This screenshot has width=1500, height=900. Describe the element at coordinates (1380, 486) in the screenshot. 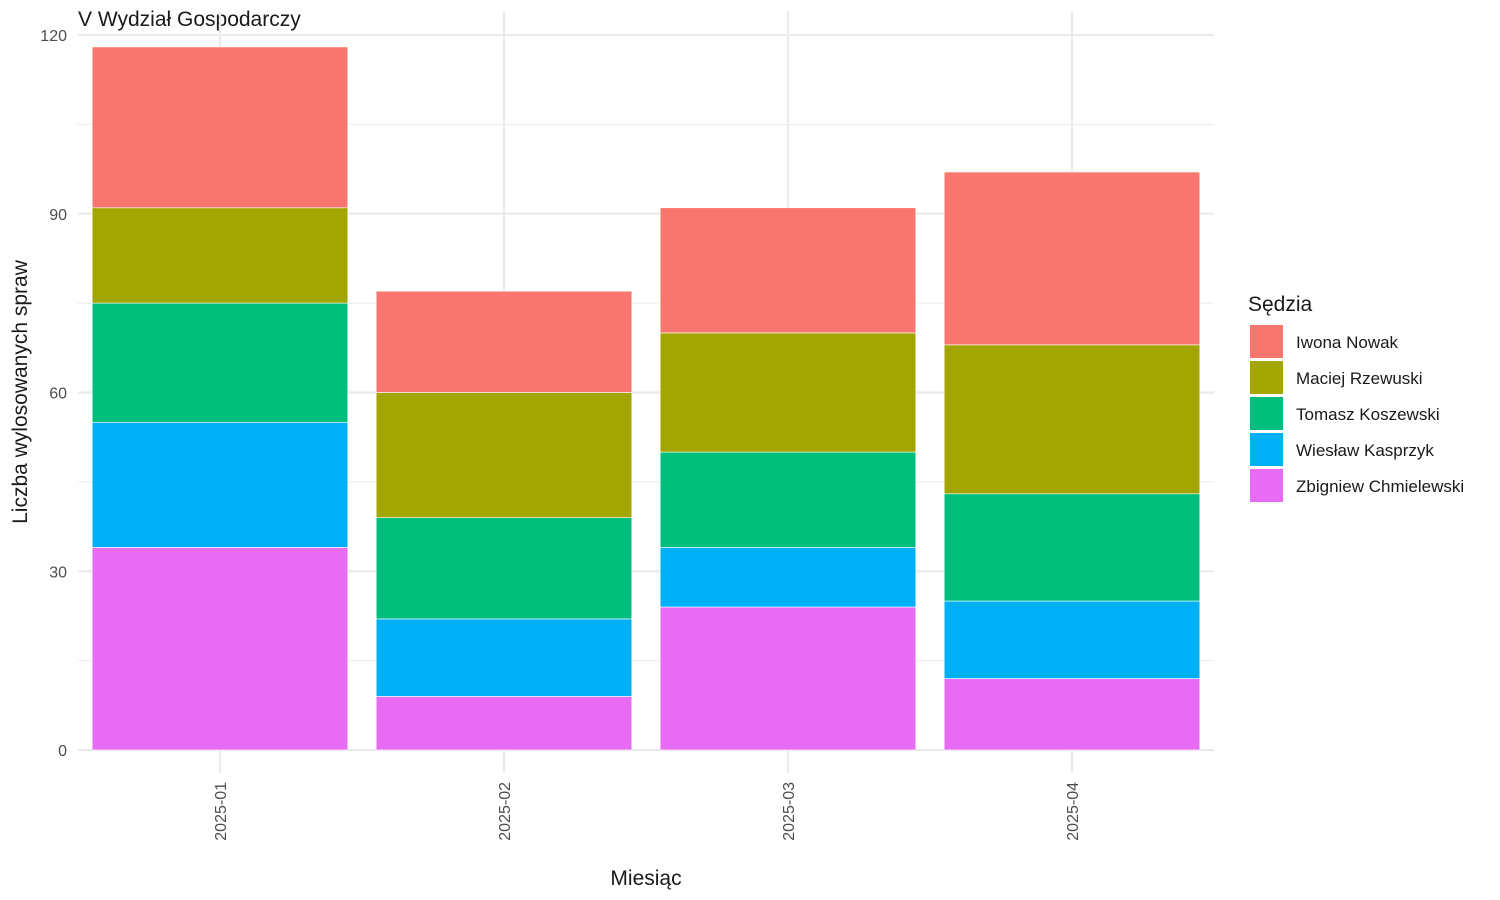

I see `legend-label: Zbigniew Chmielewski` at that location.